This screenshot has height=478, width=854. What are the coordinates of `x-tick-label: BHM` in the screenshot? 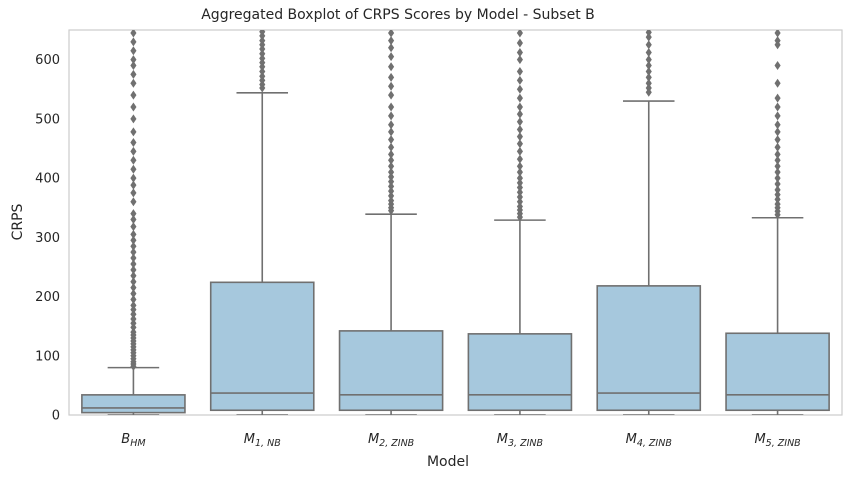 It's located at (133, 440).